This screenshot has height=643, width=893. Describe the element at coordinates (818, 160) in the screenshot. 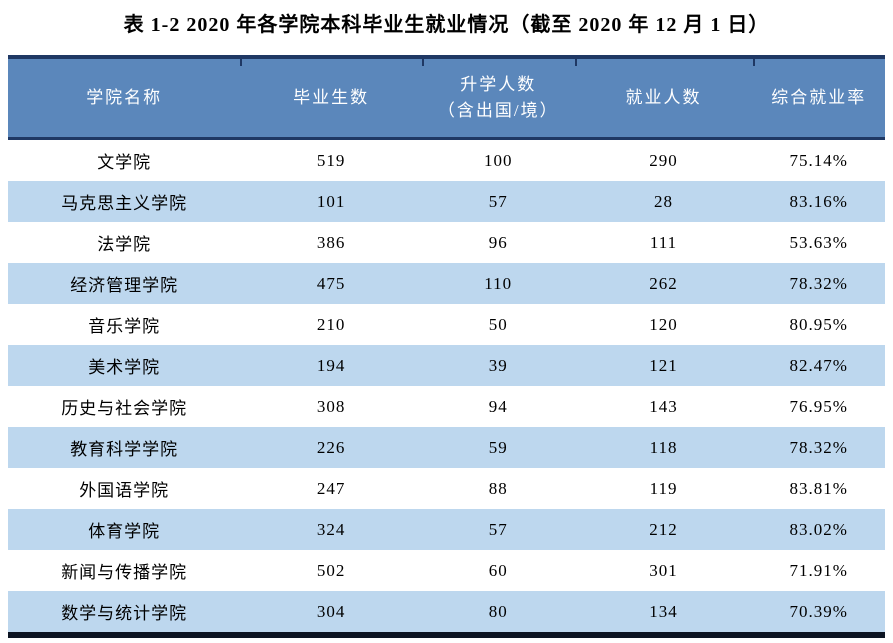

I see `employment-rate-cell: 75.14%` at that location.